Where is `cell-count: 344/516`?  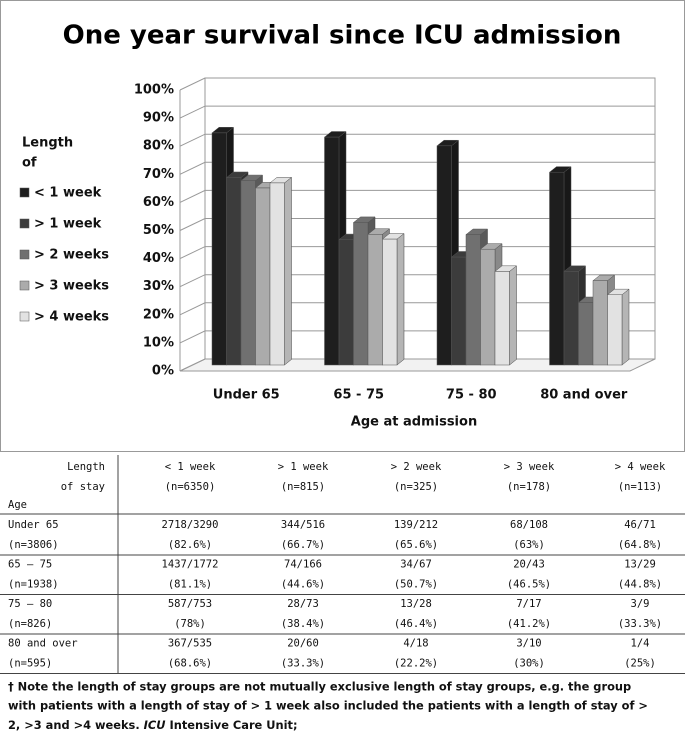 cell-count: 344/516 is located at coordinates (303, 525).